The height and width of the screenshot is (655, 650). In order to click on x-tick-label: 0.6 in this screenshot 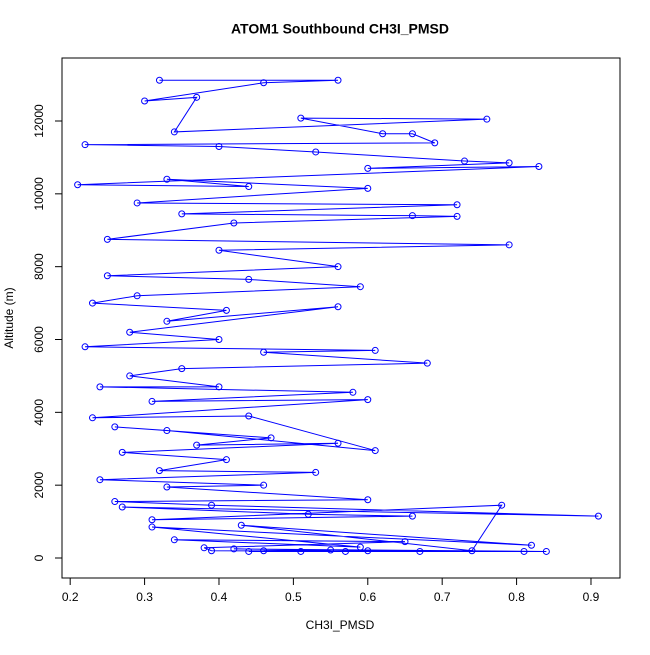, I will do `click(367, 597)`.